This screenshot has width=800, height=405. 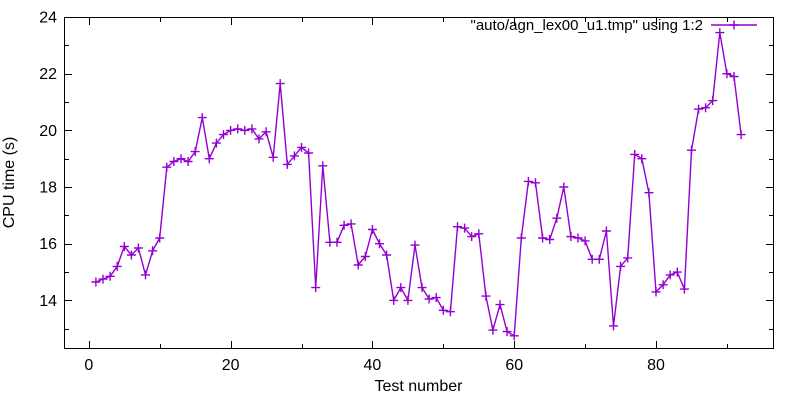 I want to click on x-axis-title: Test number, so click(x=418, y=386).